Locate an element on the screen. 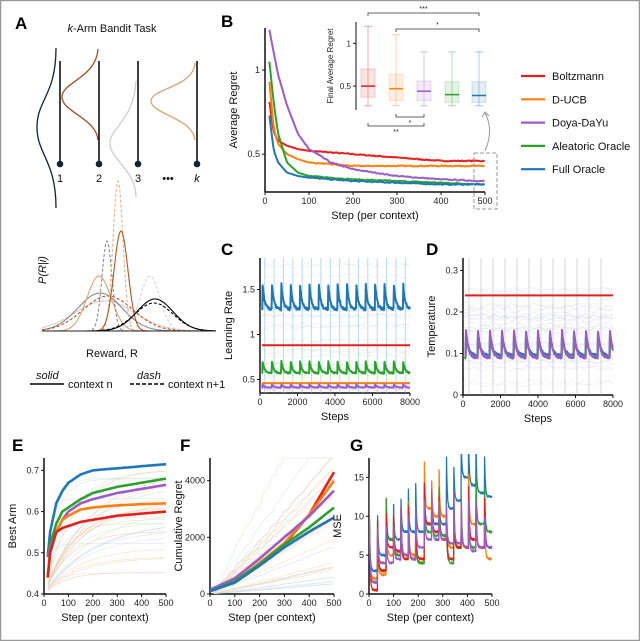 The height and width of the screenshot is (641, 640). x-tick-label: 500 is located at coordinates (484, 201).